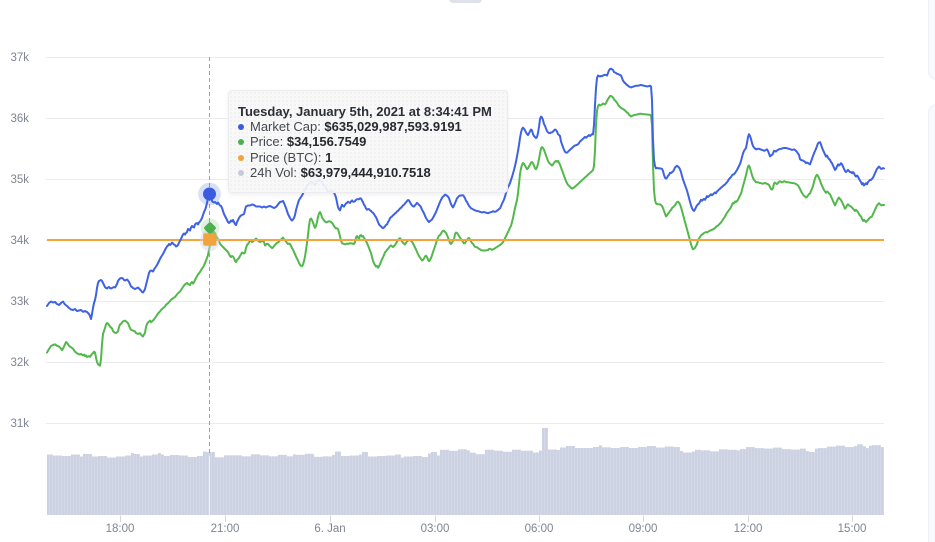 The height and width of the screenshot is (542, 935). What do you see at coordinates (19, 302) in the screenshot?
I see `svg-text: 33k` at bounding box center [19, 302].